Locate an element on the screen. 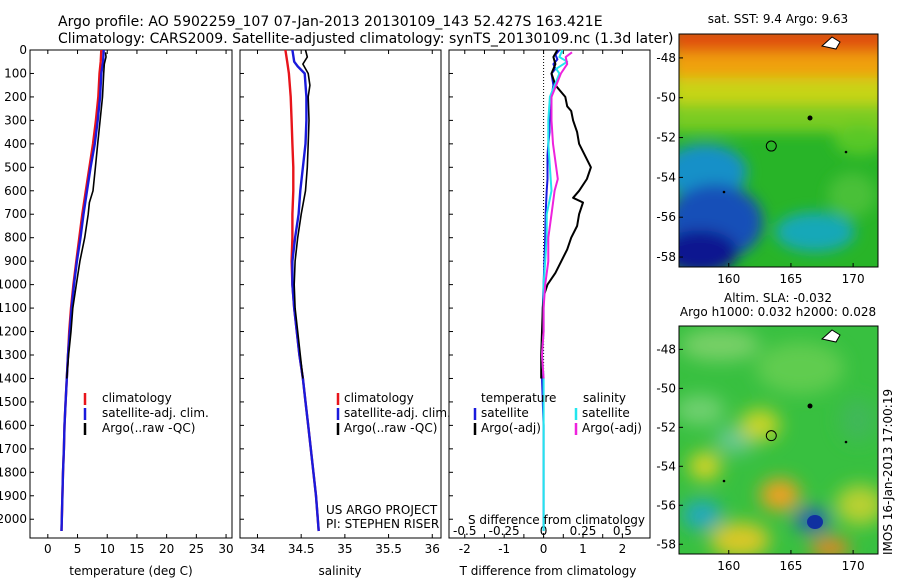 This screenshot has width=900, height=580. x-tick-label: -2 is located at coordinates (465, 549).